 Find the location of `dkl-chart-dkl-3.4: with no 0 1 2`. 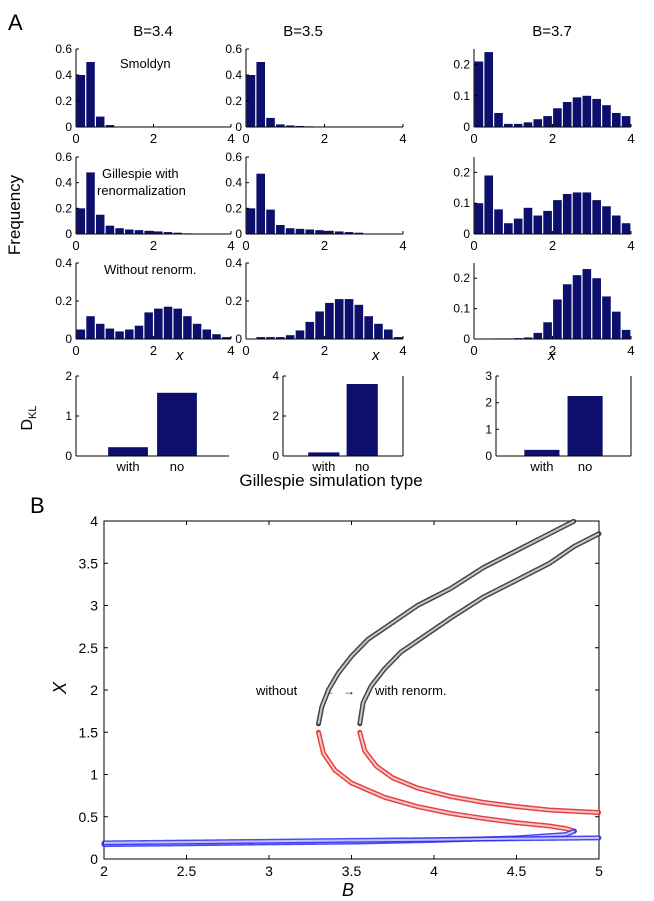

dkl-chart-dkl-3.4: with no 0 1 2 is located at coordinates (147, 421).